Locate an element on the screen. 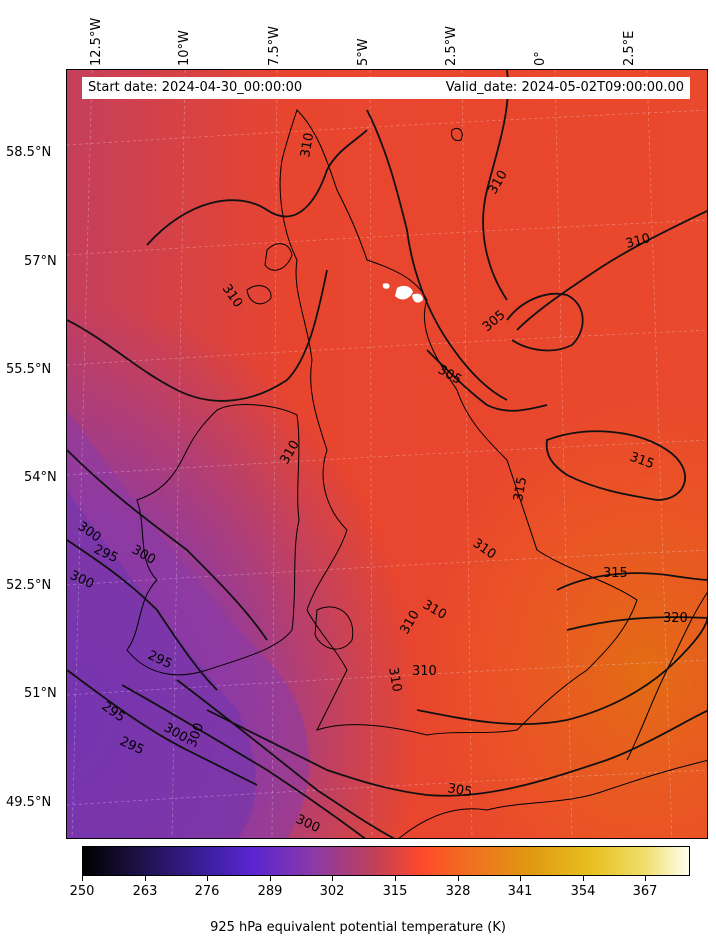  colorbar-label: 341 is located at coordinates (520, 891).